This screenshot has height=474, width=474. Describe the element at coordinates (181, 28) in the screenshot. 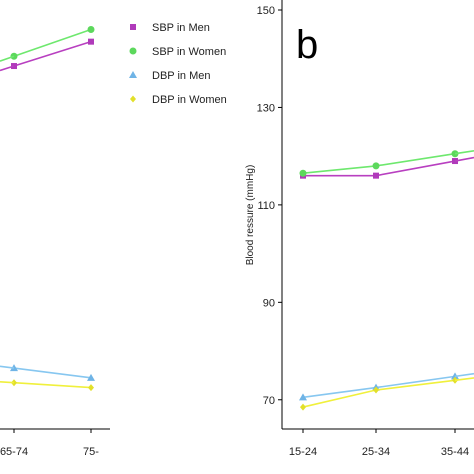

I see `legend-label: SBP in Men` at that location.